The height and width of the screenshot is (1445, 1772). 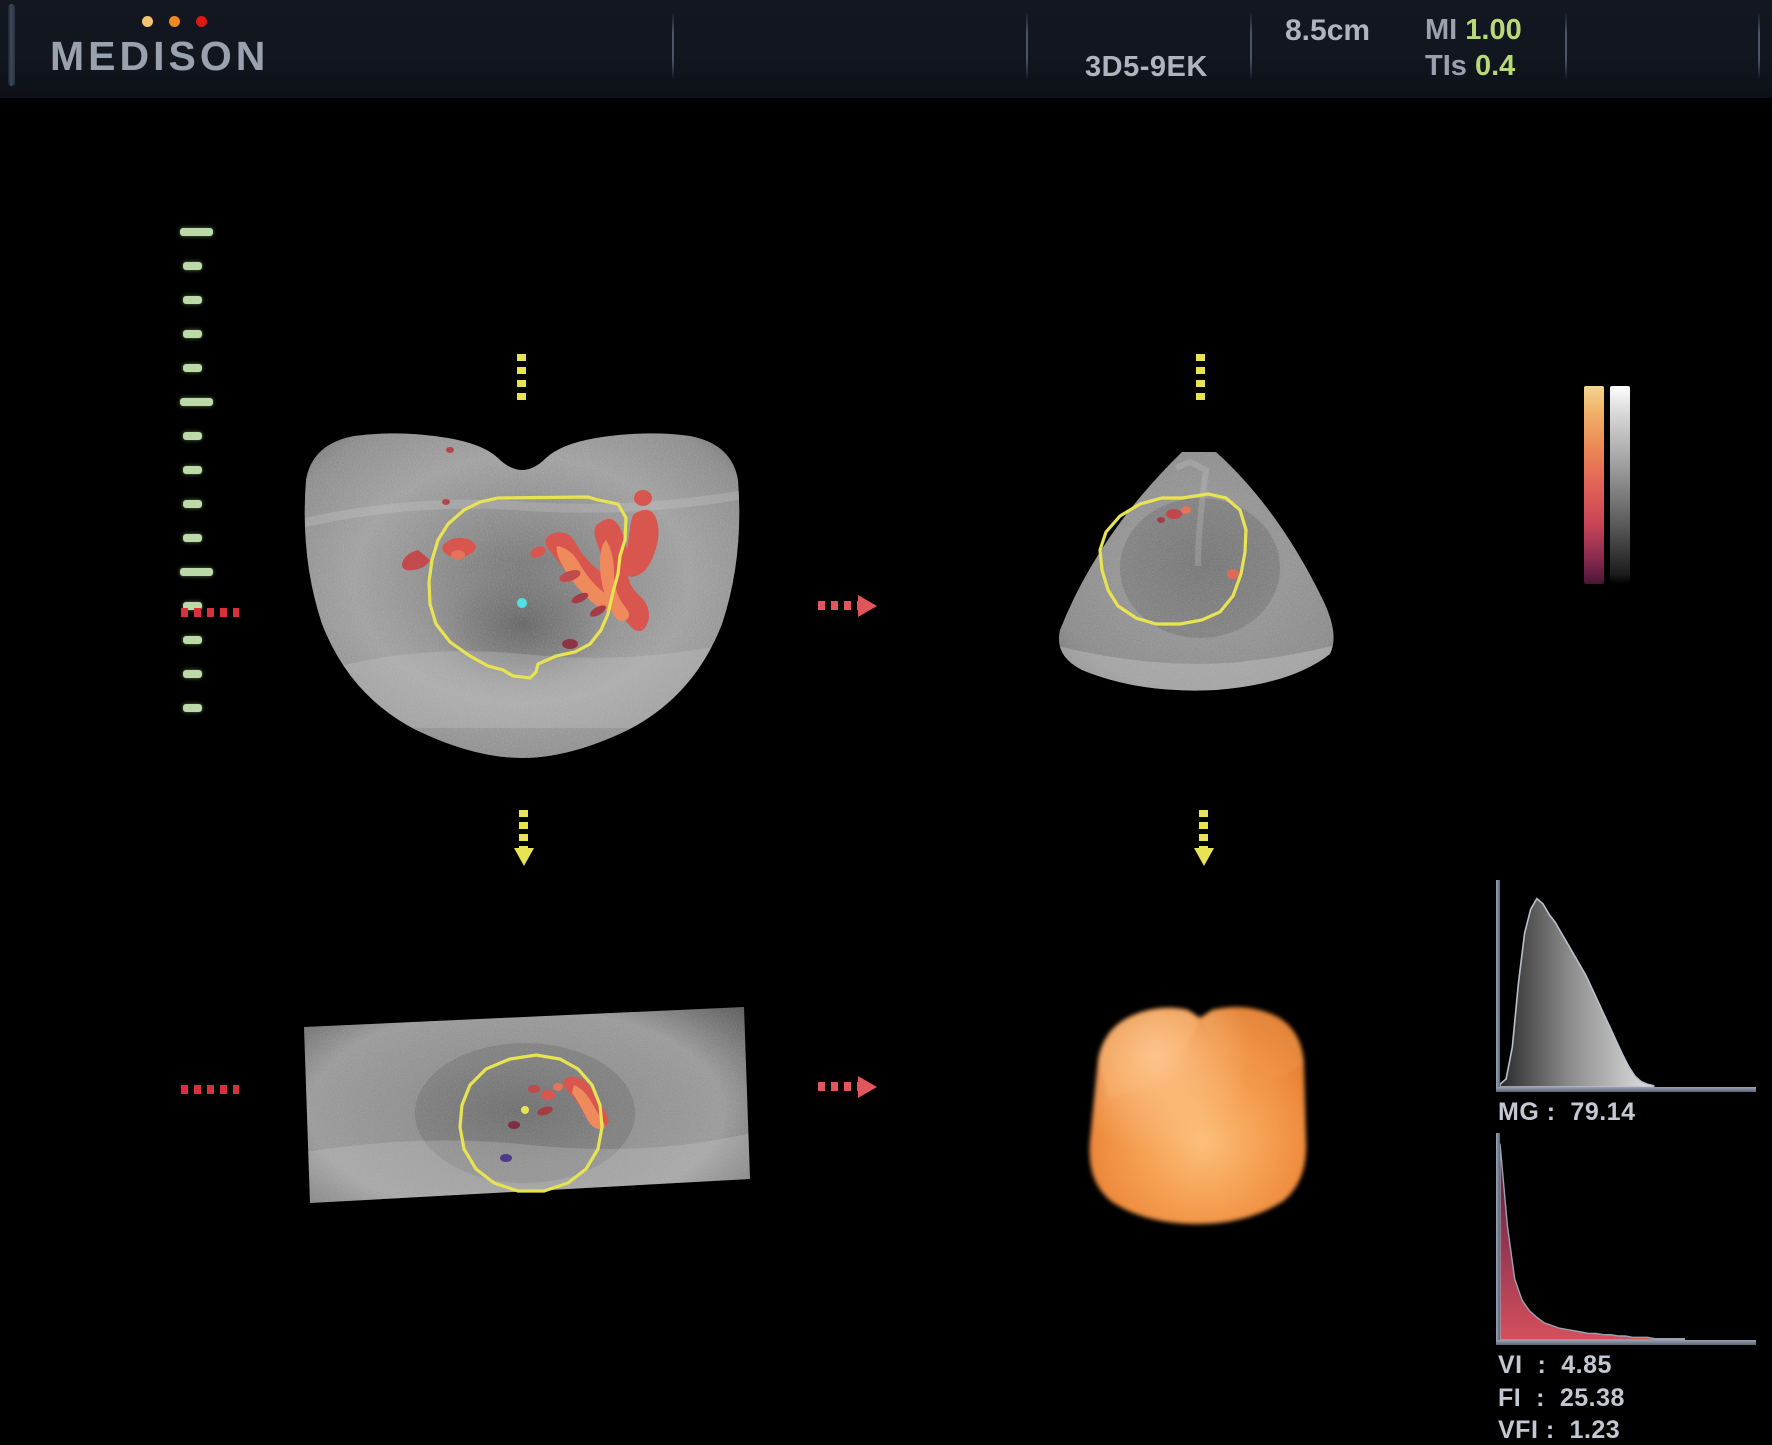 I want to click on sagittal-image, so click(x=522, y=595).